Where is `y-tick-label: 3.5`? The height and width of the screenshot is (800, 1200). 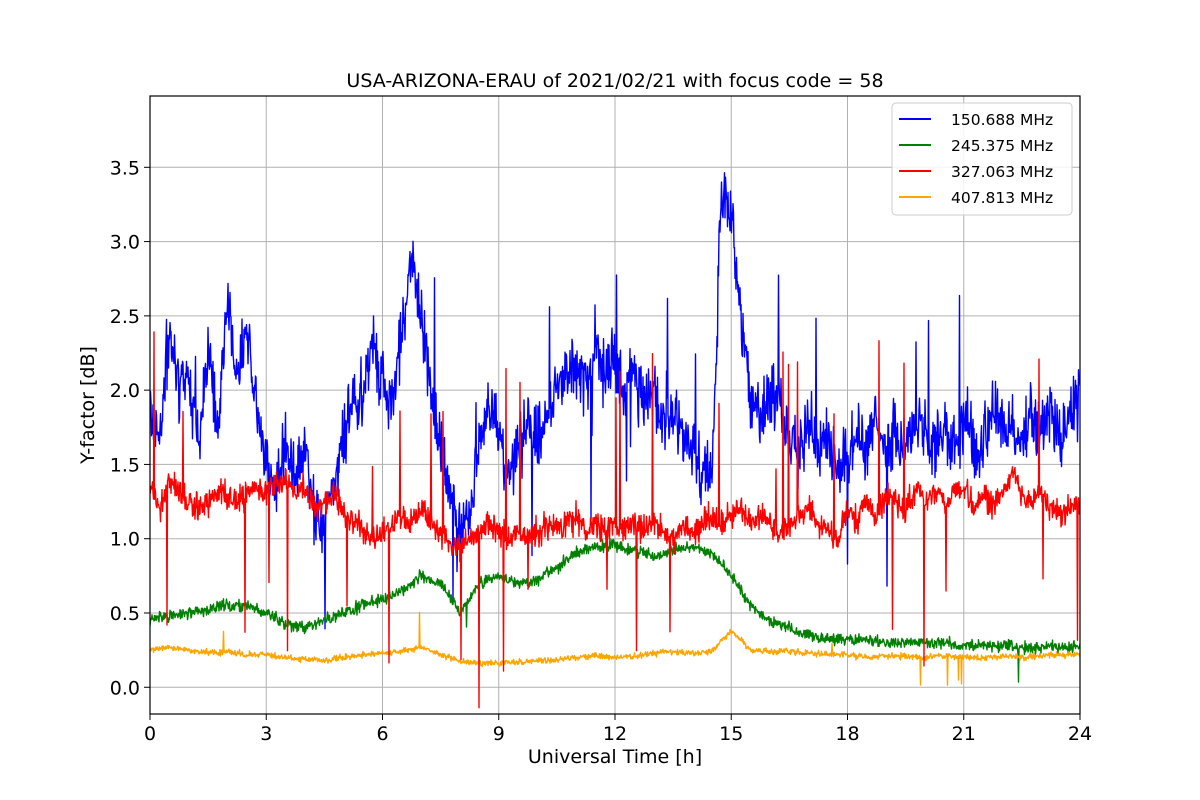 y-tick-label: 3.5 is located at coordinates (125, 168).